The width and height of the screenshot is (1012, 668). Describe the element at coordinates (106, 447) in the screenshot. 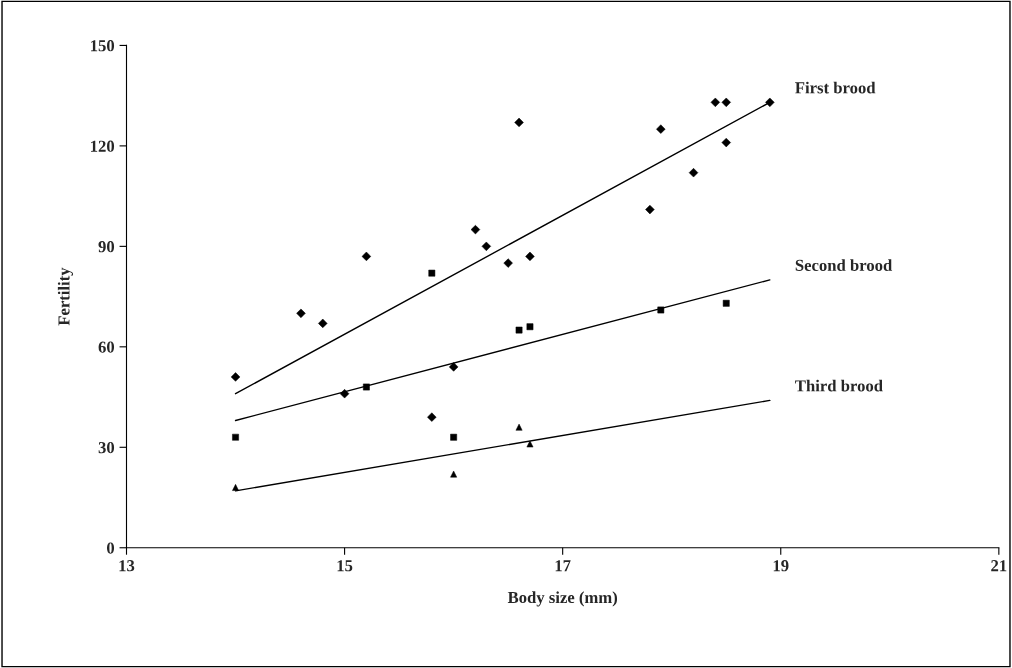

I see `y-tick-label: 30` at that location.